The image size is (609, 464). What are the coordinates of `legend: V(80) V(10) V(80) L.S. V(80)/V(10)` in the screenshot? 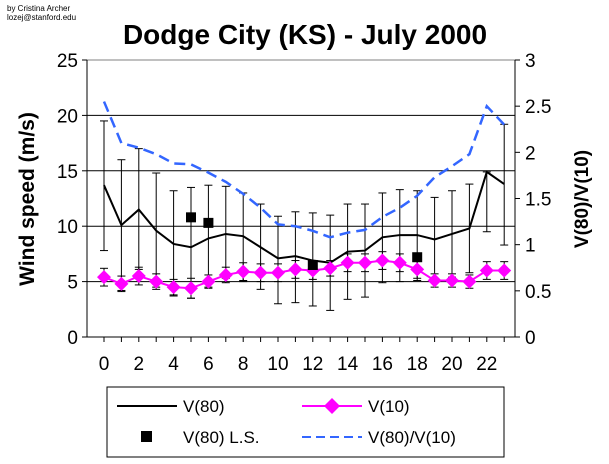 It's located at (305, 422).